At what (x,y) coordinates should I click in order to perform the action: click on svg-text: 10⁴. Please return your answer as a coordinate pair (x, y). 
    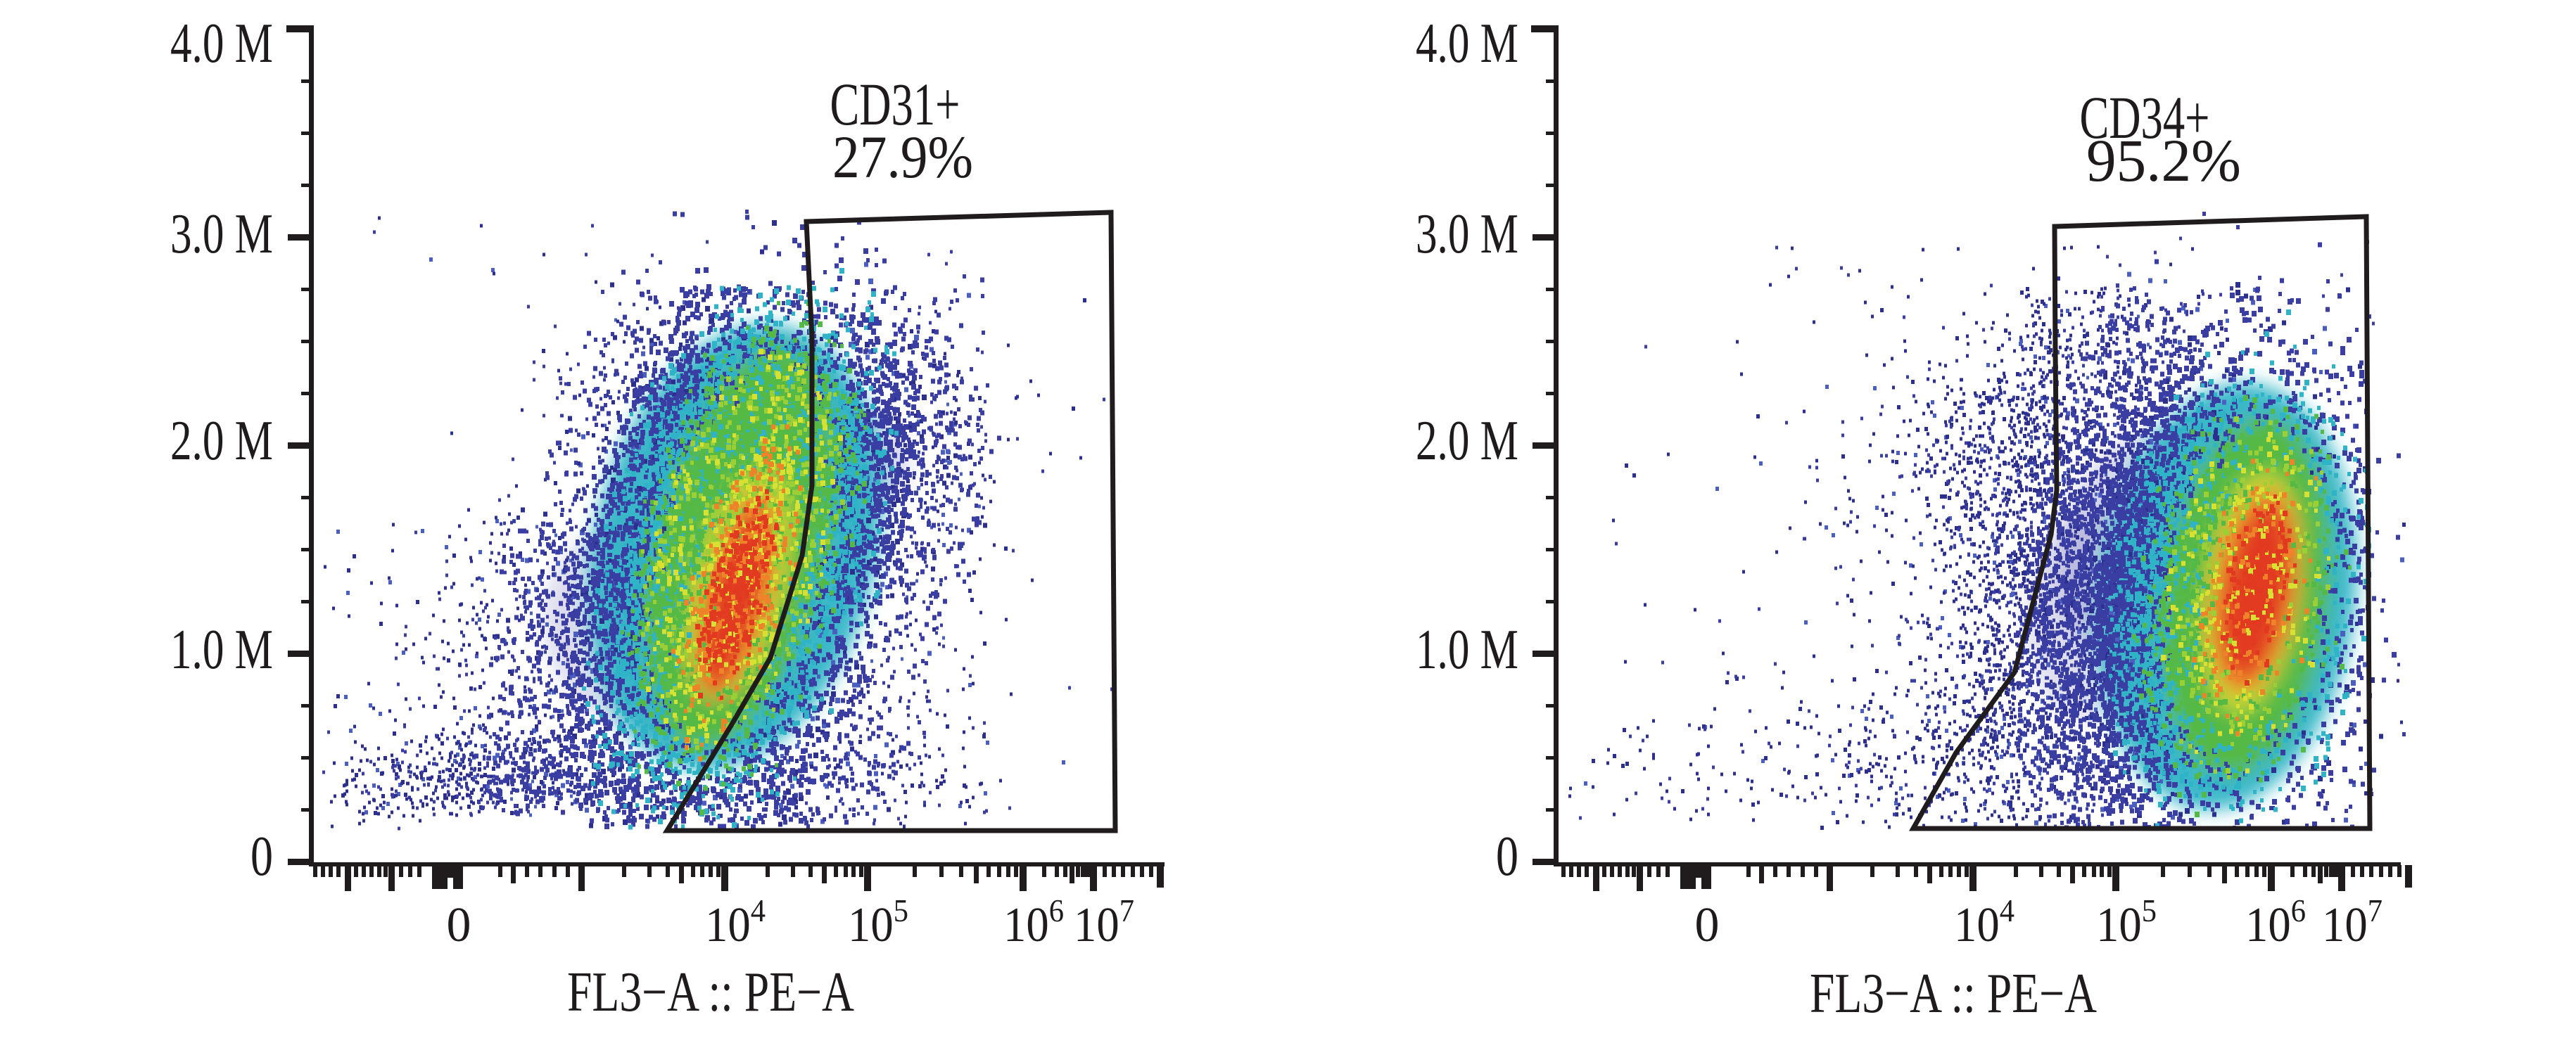
    Looking at the image, I should click on (1984, 922).